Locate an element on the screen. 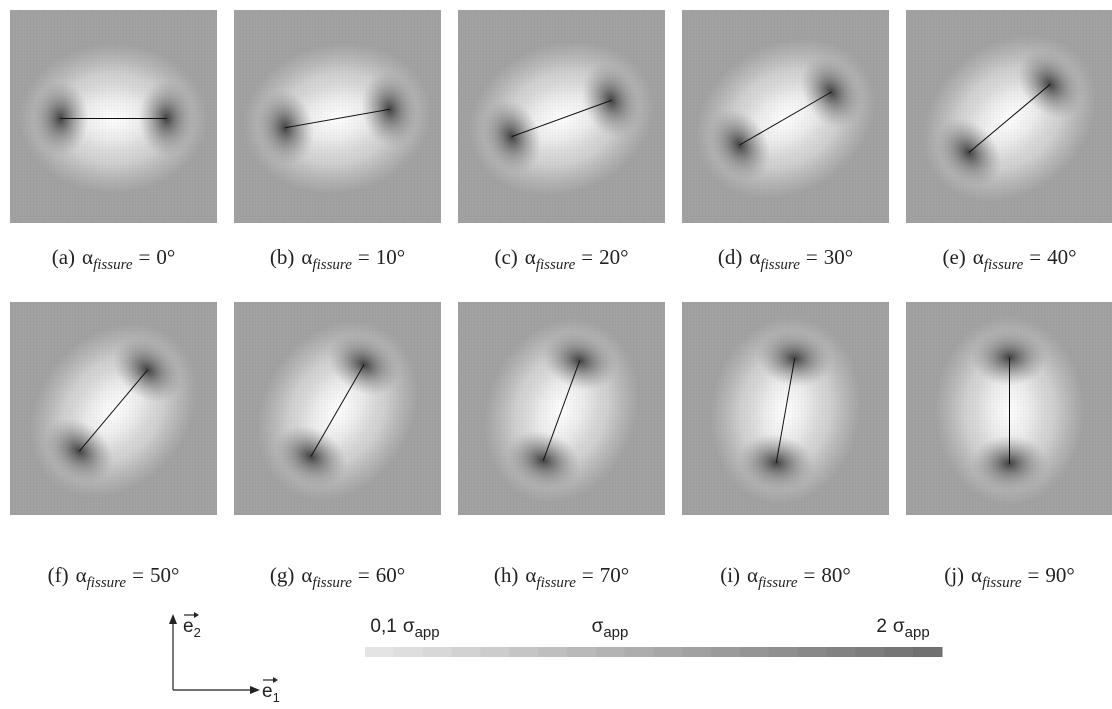 Image resolution: width=1112 pixels, height=709 pixels. caption: (j) αfissure = 90° is located at coordinates (1009, 577).